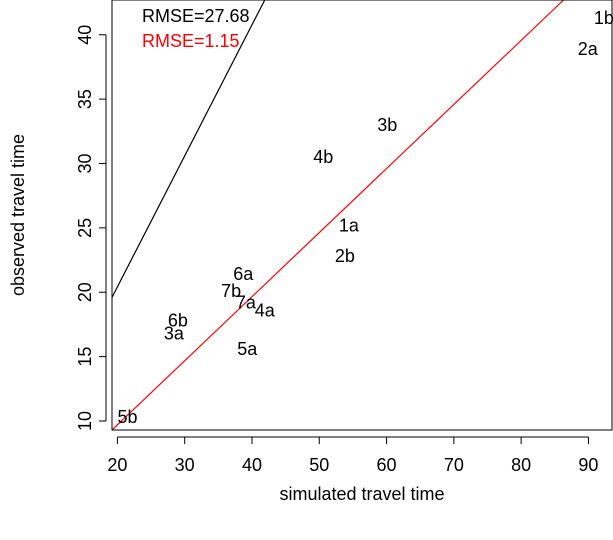 Image resolution: width=613 pixels, height=540 pixels. Describe the element at coordinates (85, 421) in the screenshot. I see `y-tick-label: 10` at that location.